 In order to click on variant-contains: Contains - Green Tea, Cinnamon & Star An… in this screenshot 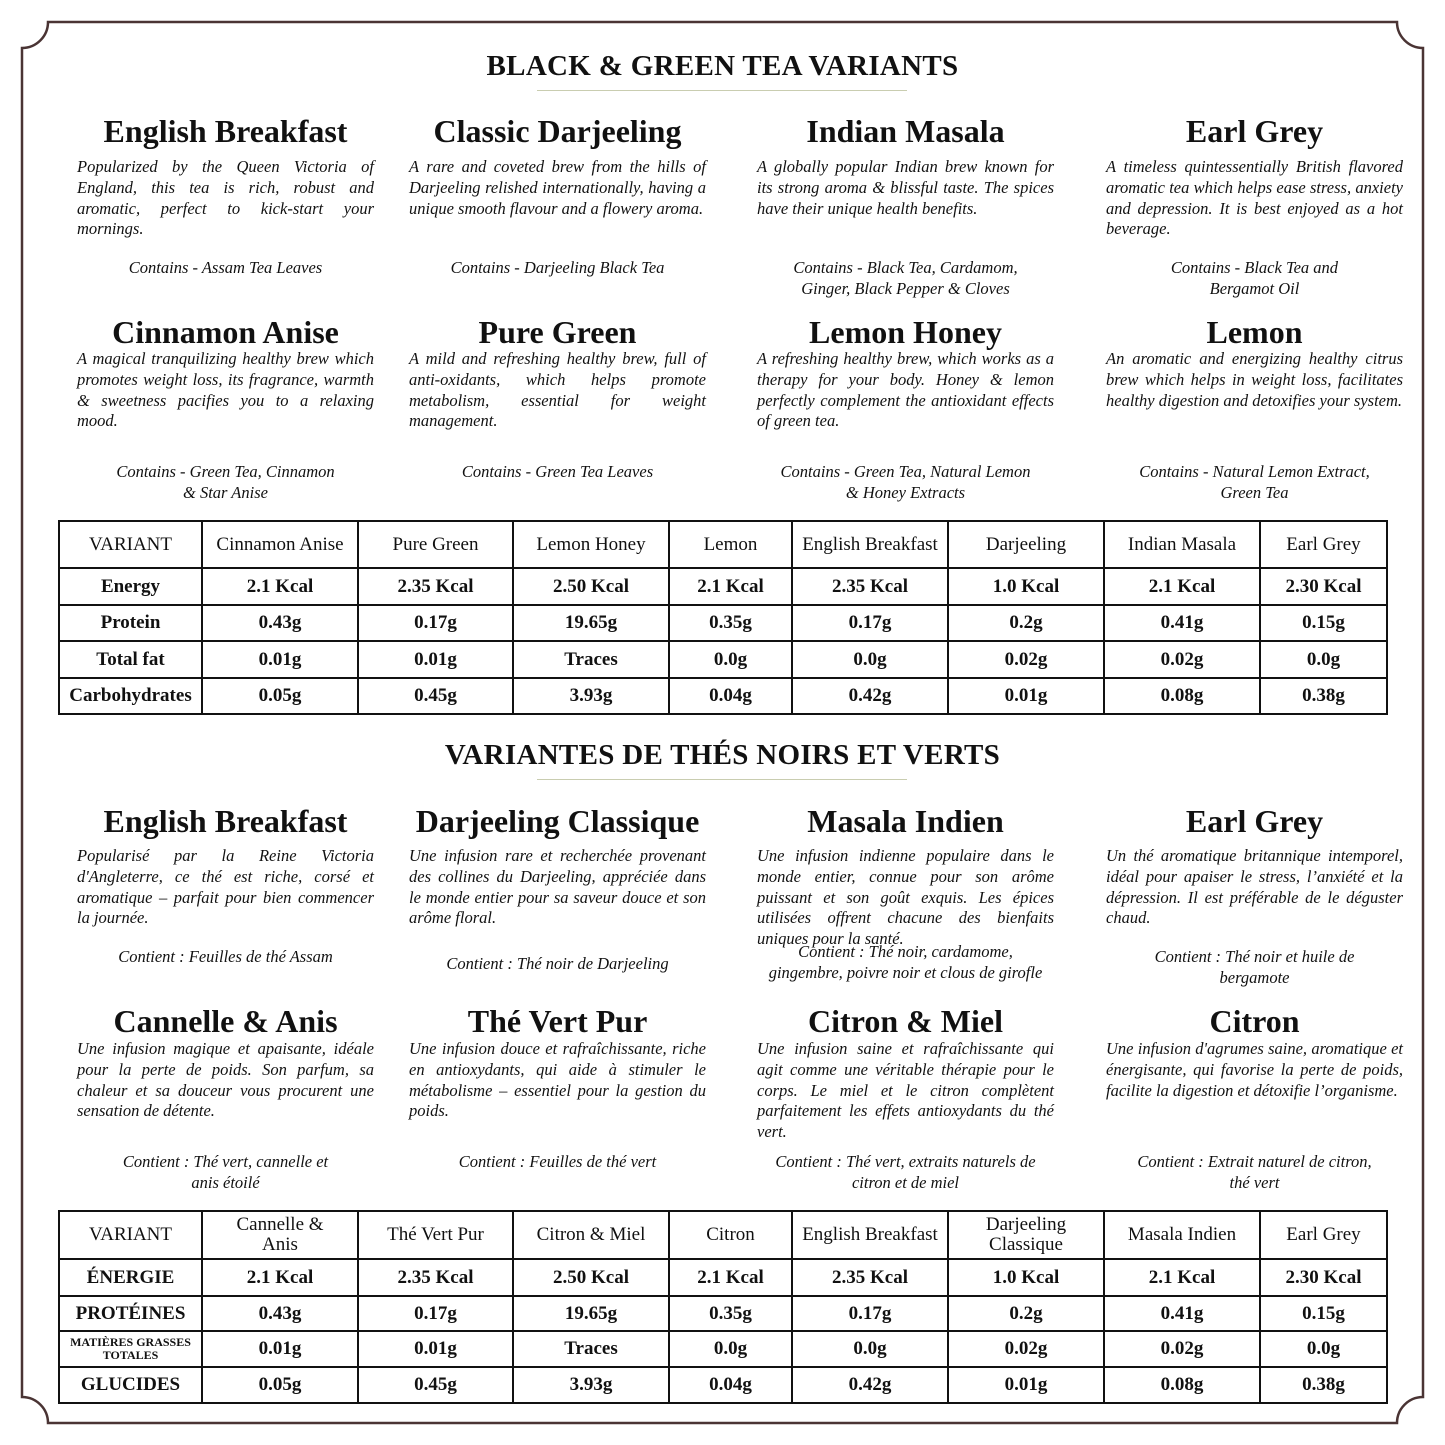, I will do `click(225, 482)`.